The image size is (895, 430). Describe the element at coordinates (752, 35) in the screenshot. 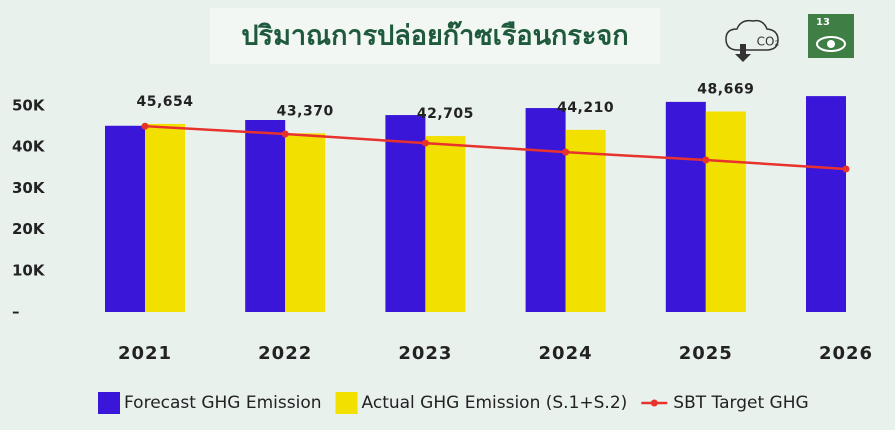

I see `cloud` at that location.